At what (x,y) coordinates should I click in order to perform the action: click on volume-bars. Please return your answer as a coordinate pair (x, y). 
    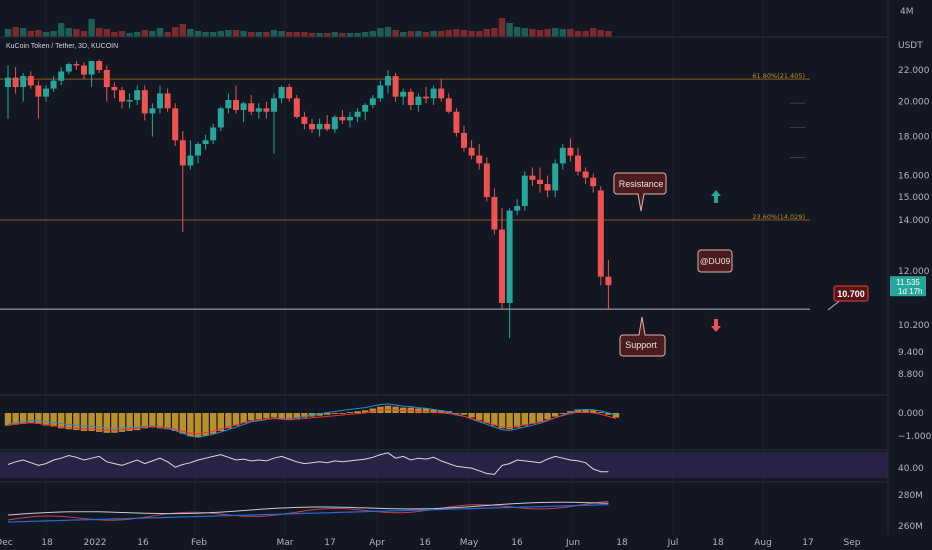
    Looking at the image, I should click on (308, 27).